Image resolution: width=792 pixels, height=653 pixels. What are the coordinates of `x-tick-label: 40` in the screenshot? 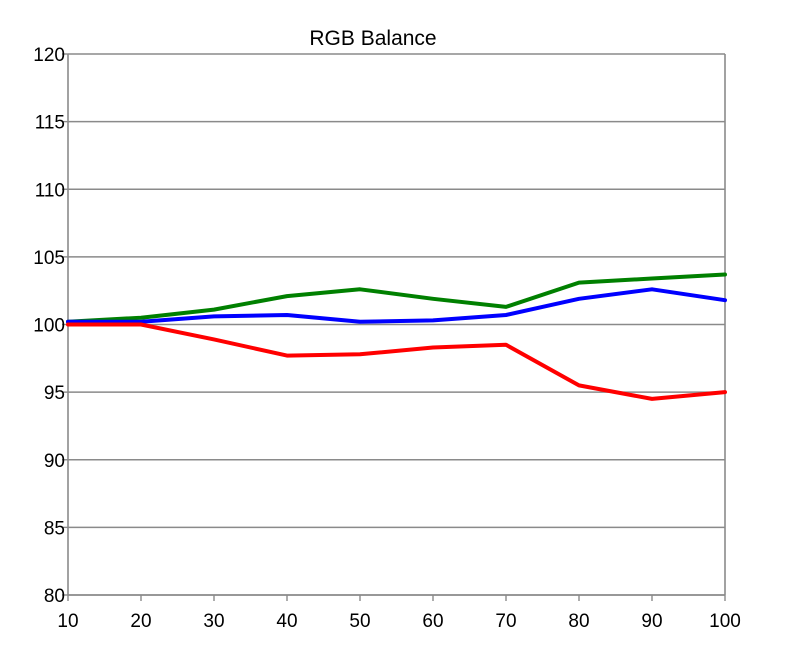 It's located at (286, 621).